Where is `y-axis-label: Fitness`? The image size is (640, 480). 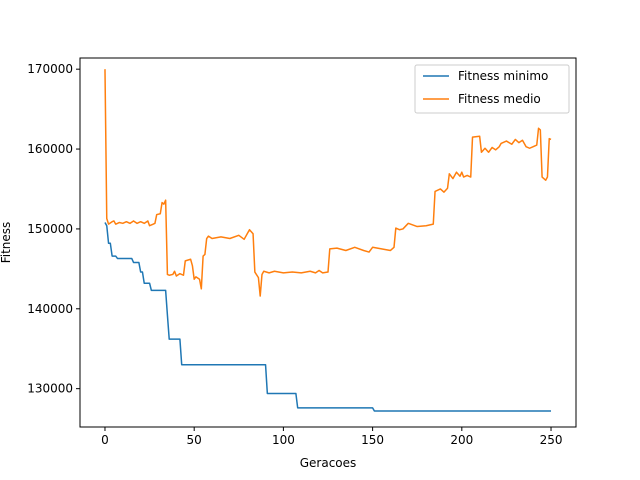
y-axis-label: Fitness is located at coordinates (6, 243).